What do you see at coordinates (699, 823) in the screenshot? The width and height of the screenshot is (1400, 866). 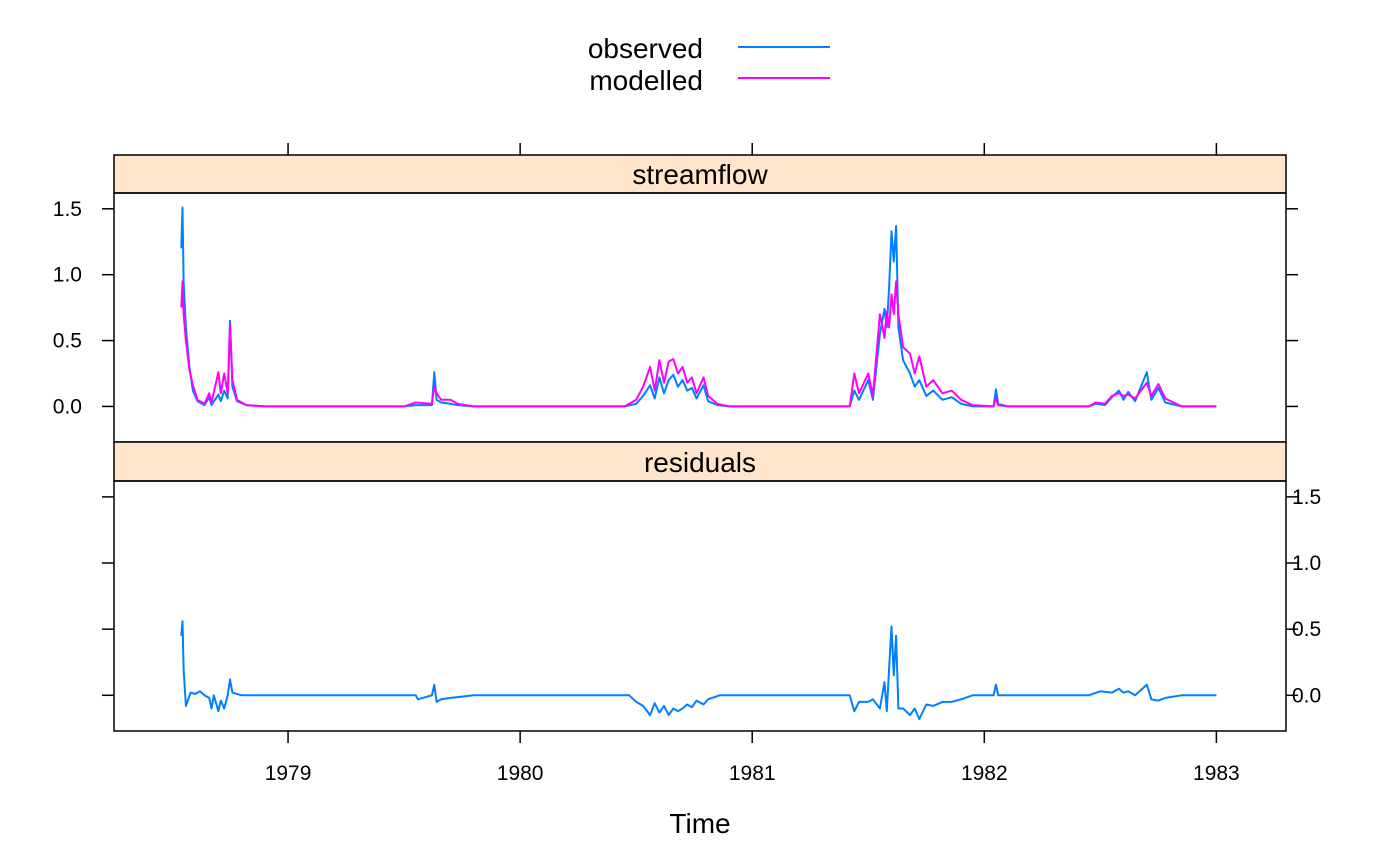 I see `x-axis-title: Time` at bounding box center [699, 823].